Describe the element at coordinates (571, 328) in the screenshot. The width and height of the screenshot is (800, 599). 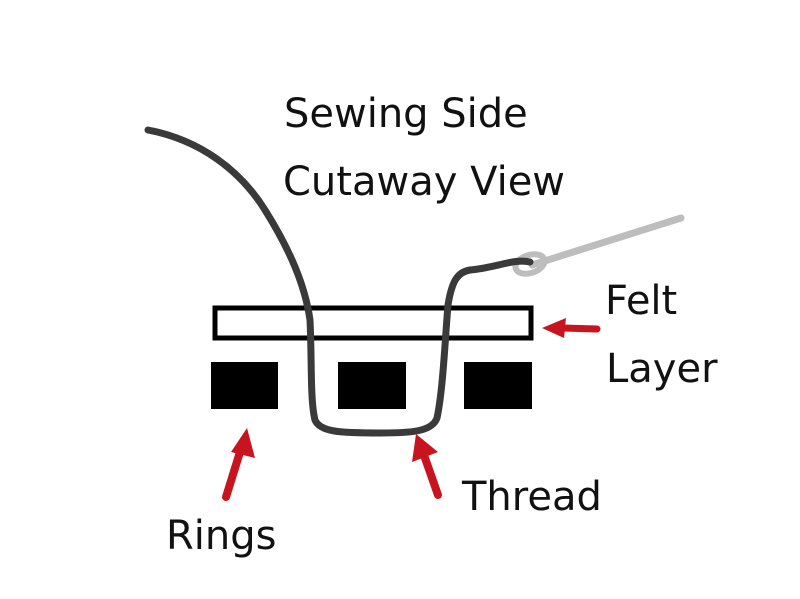
I see `felt-arrow` at that location.